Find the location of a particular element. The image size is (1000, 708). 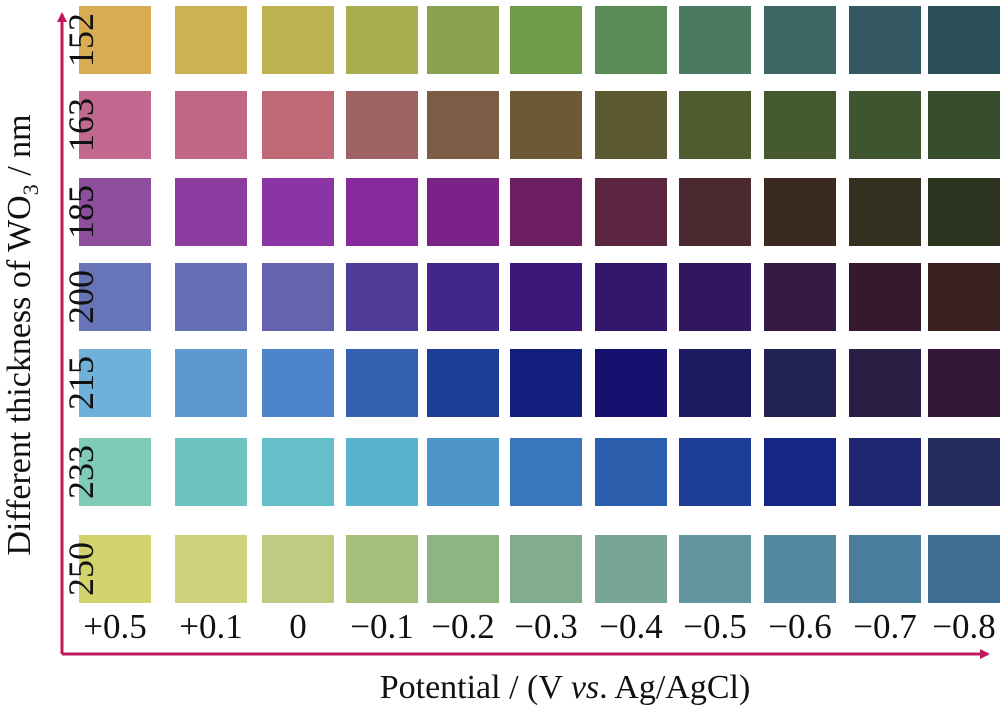

x-tick-label: −0.5 is located at coordinates (715, 626).